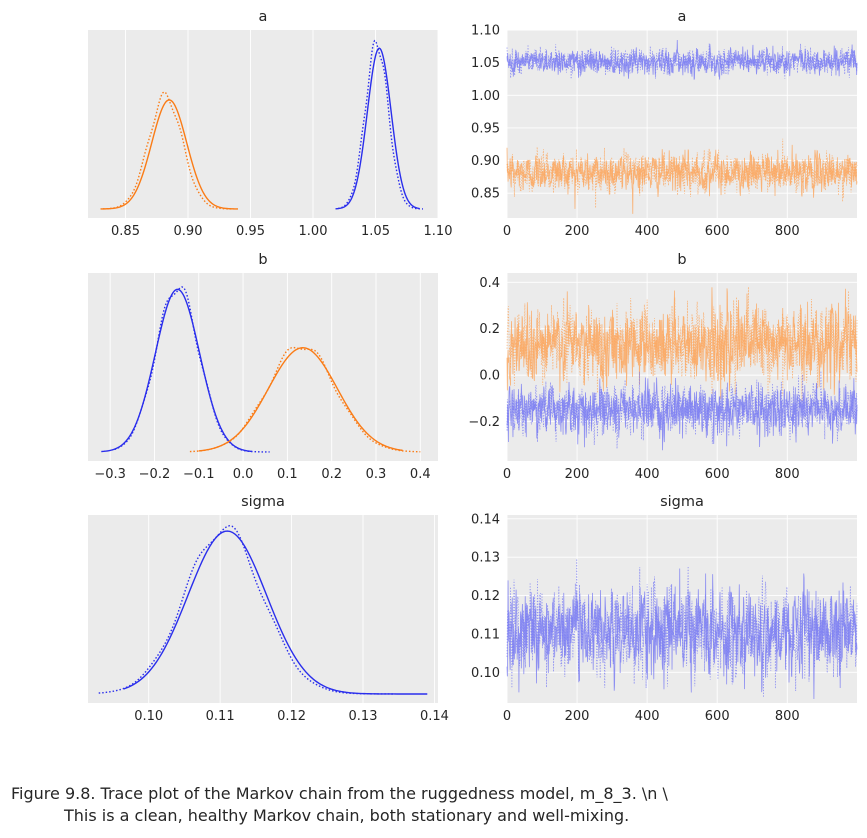  Describe the element at coordinates (485, 673) in the screenshot. I see `y-tick-label: 0.10` at that location.